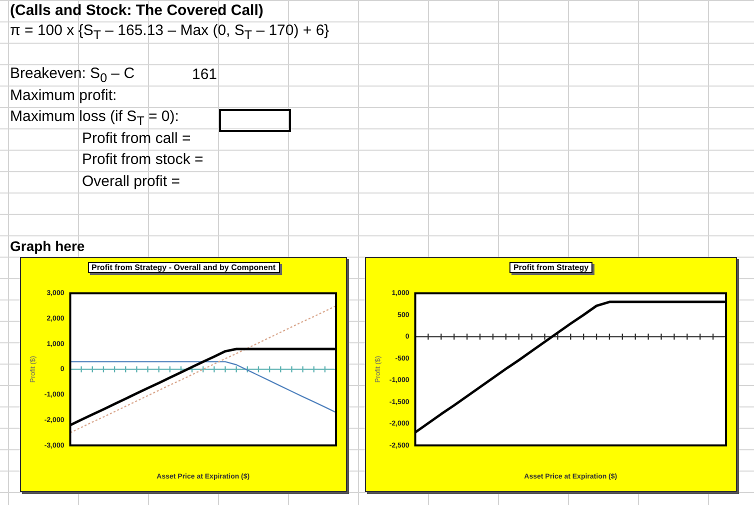  I want to click on line-series, so click(203, 369).